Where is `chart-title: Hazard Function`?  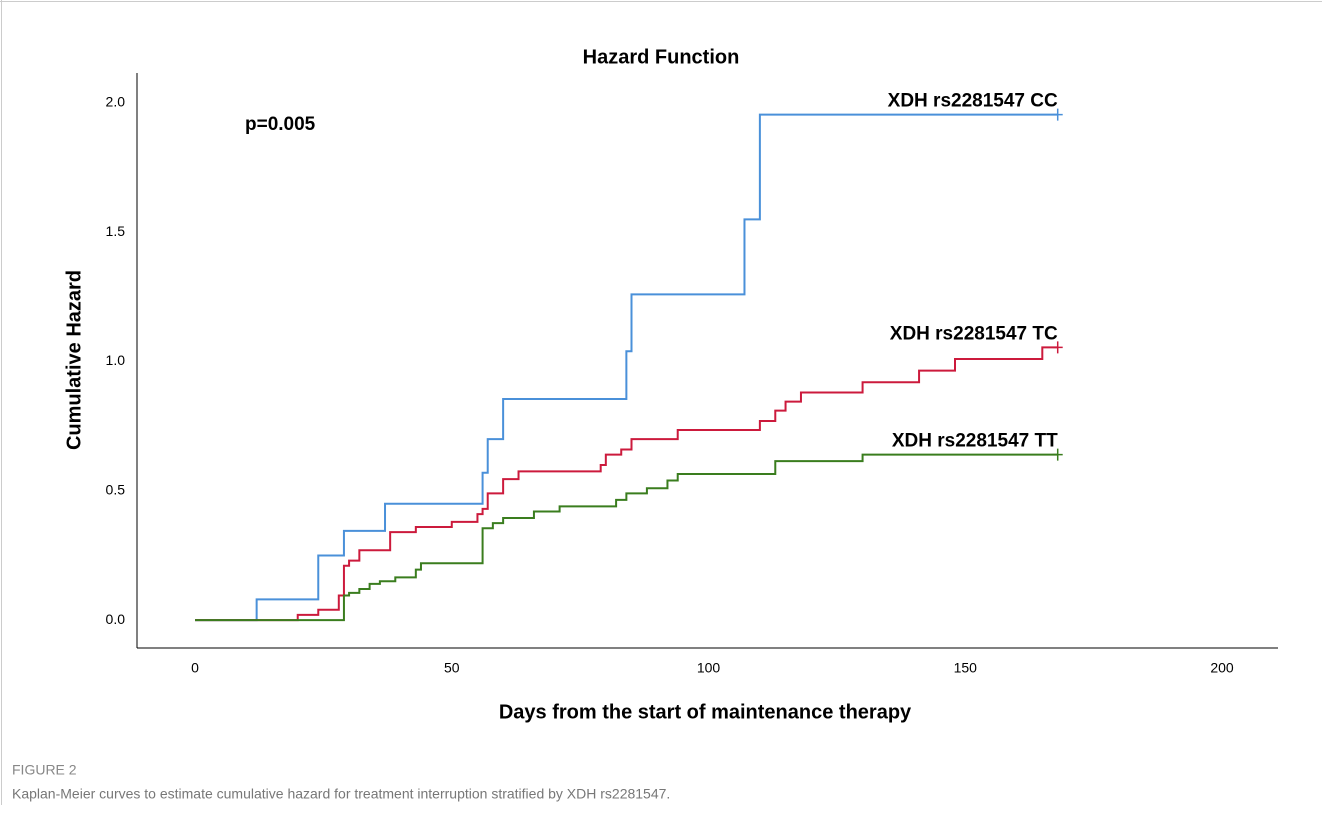 chart-title: Hazard Function is located at coordinates (661, 57).